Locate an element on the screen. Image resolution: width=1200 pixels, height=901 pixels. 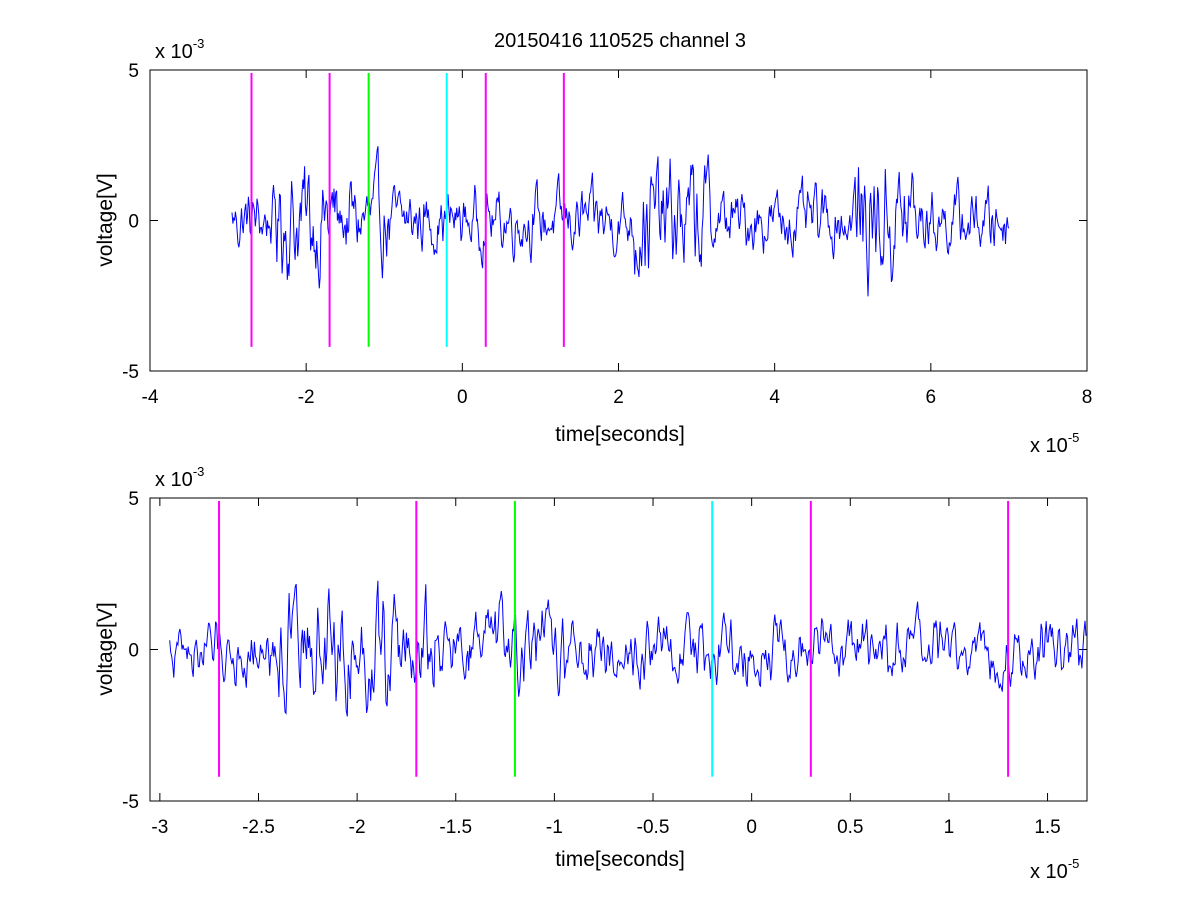
top-signal-trace is located at coordinates (620, 221).